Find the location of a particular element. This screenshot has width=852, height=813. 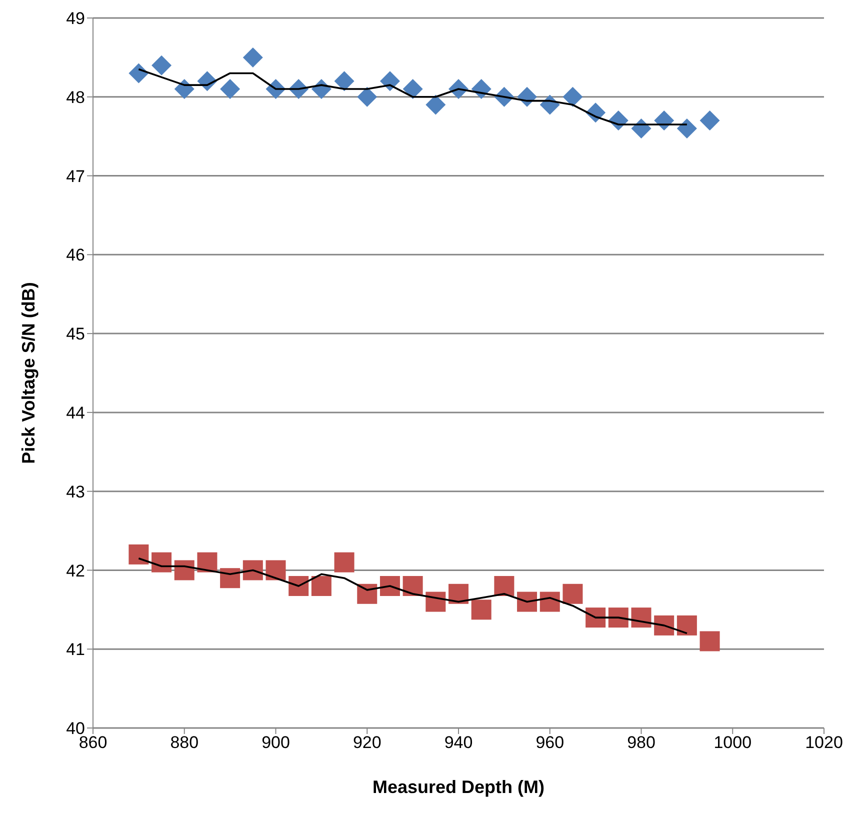

y-tick-label: 44 is located at coordinates (75, 412).